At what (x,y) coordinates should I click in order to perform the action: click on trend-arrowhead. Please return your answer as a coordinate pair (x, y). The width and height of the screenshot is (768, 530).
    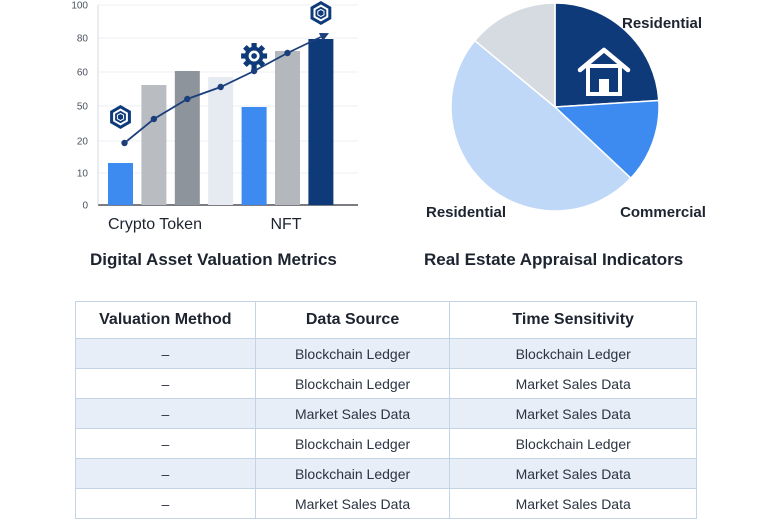
    Looking at the image, I should click on (324, 37).